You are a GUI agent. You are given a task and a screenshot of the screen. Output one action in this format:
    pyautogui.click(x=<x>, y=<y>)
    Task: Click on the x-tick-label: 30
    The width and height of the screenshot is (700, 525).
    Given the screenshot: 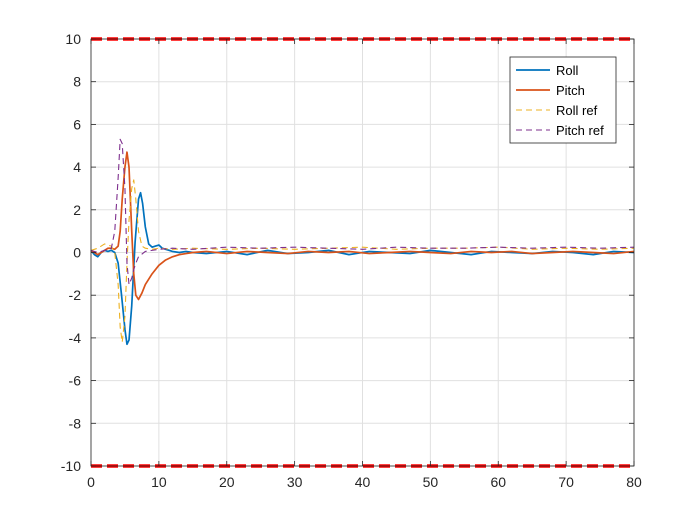 What is the action you would take?
    pyautogui.click(x=295, y=482)
    